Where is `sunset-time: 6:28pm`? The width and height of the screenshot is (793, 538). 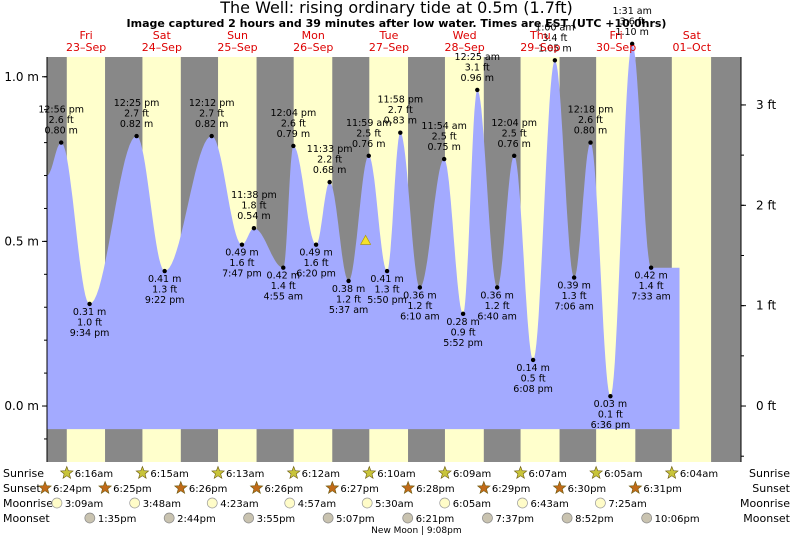 sunset-time: 6:28pm is located at coordinates (435, 489).